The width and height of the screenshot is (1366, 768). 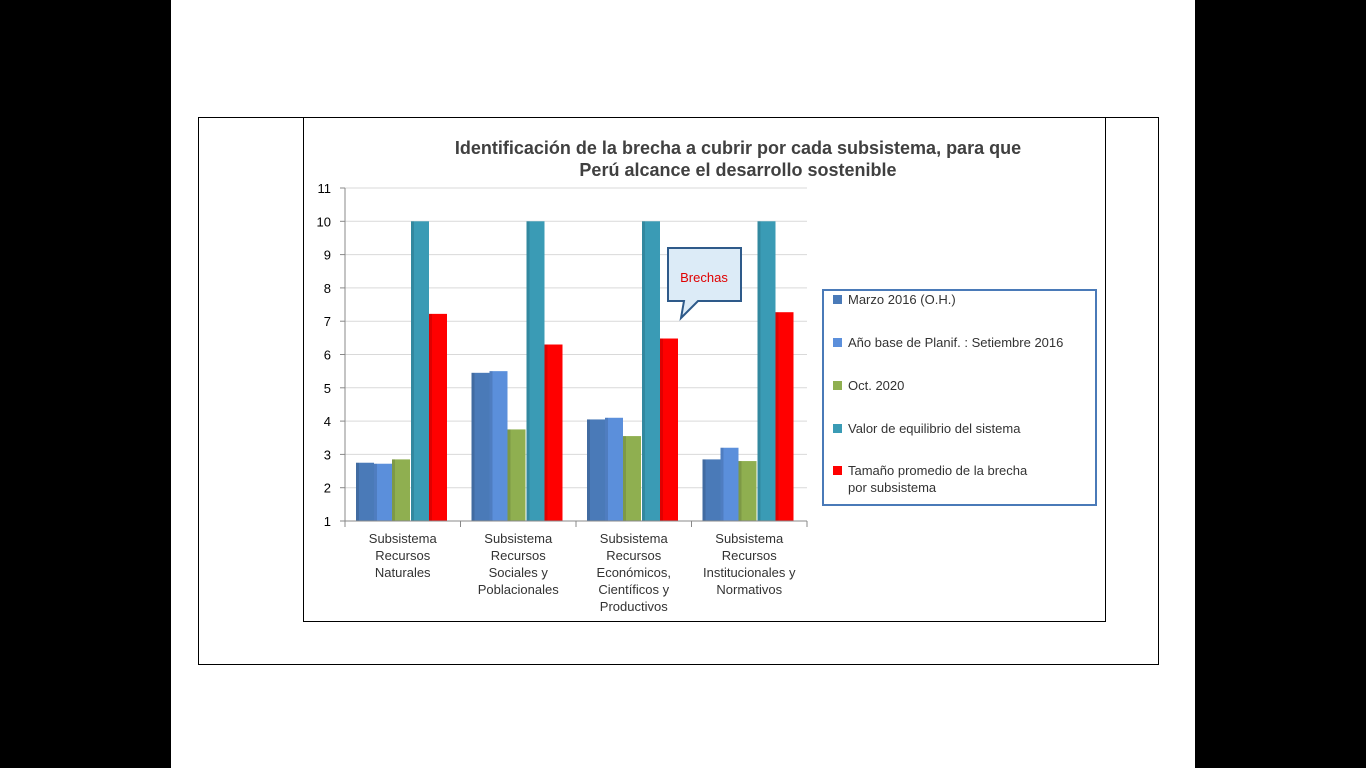 What do you see at coordinates (704, 277) in the screenshot?
I see `callout-label: Brechas` at bounding box center [704, 277].